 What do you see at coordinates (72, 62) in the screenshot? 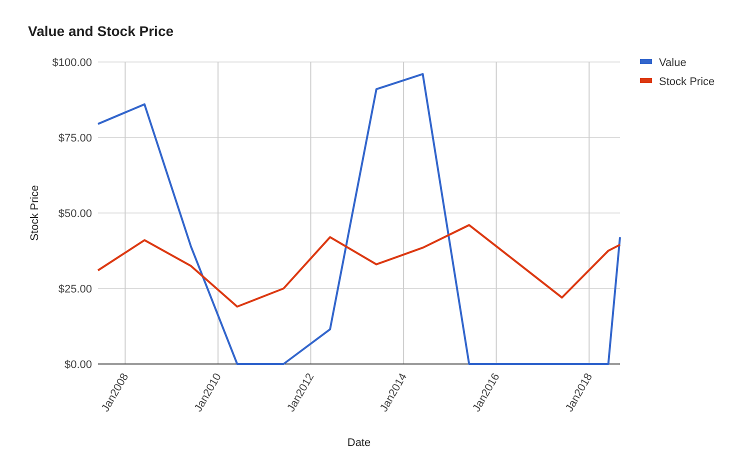
I see `y-tick-label: $100.00` at bounding box center [72, 62].